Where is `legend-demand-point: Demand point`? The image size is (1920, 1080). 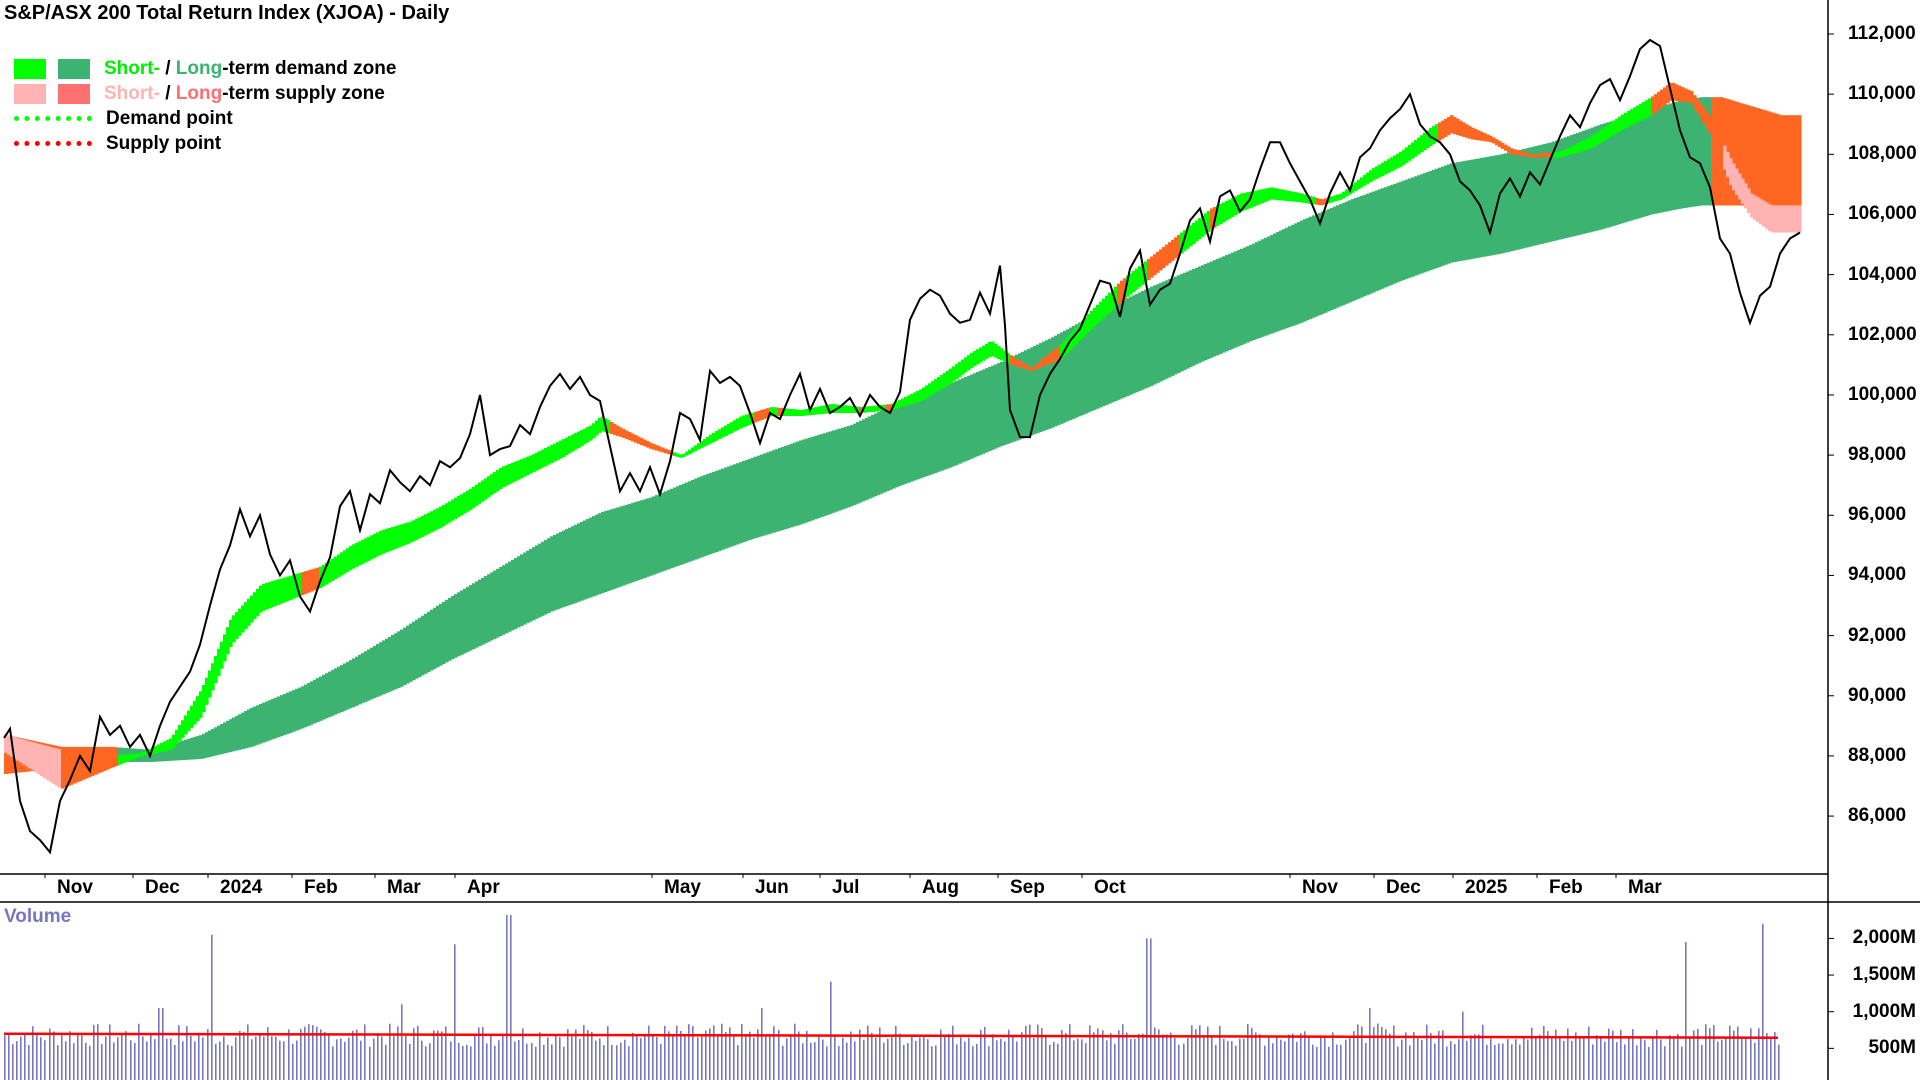
legend-demand-point: Demand point is located at coordinates (205, 118).